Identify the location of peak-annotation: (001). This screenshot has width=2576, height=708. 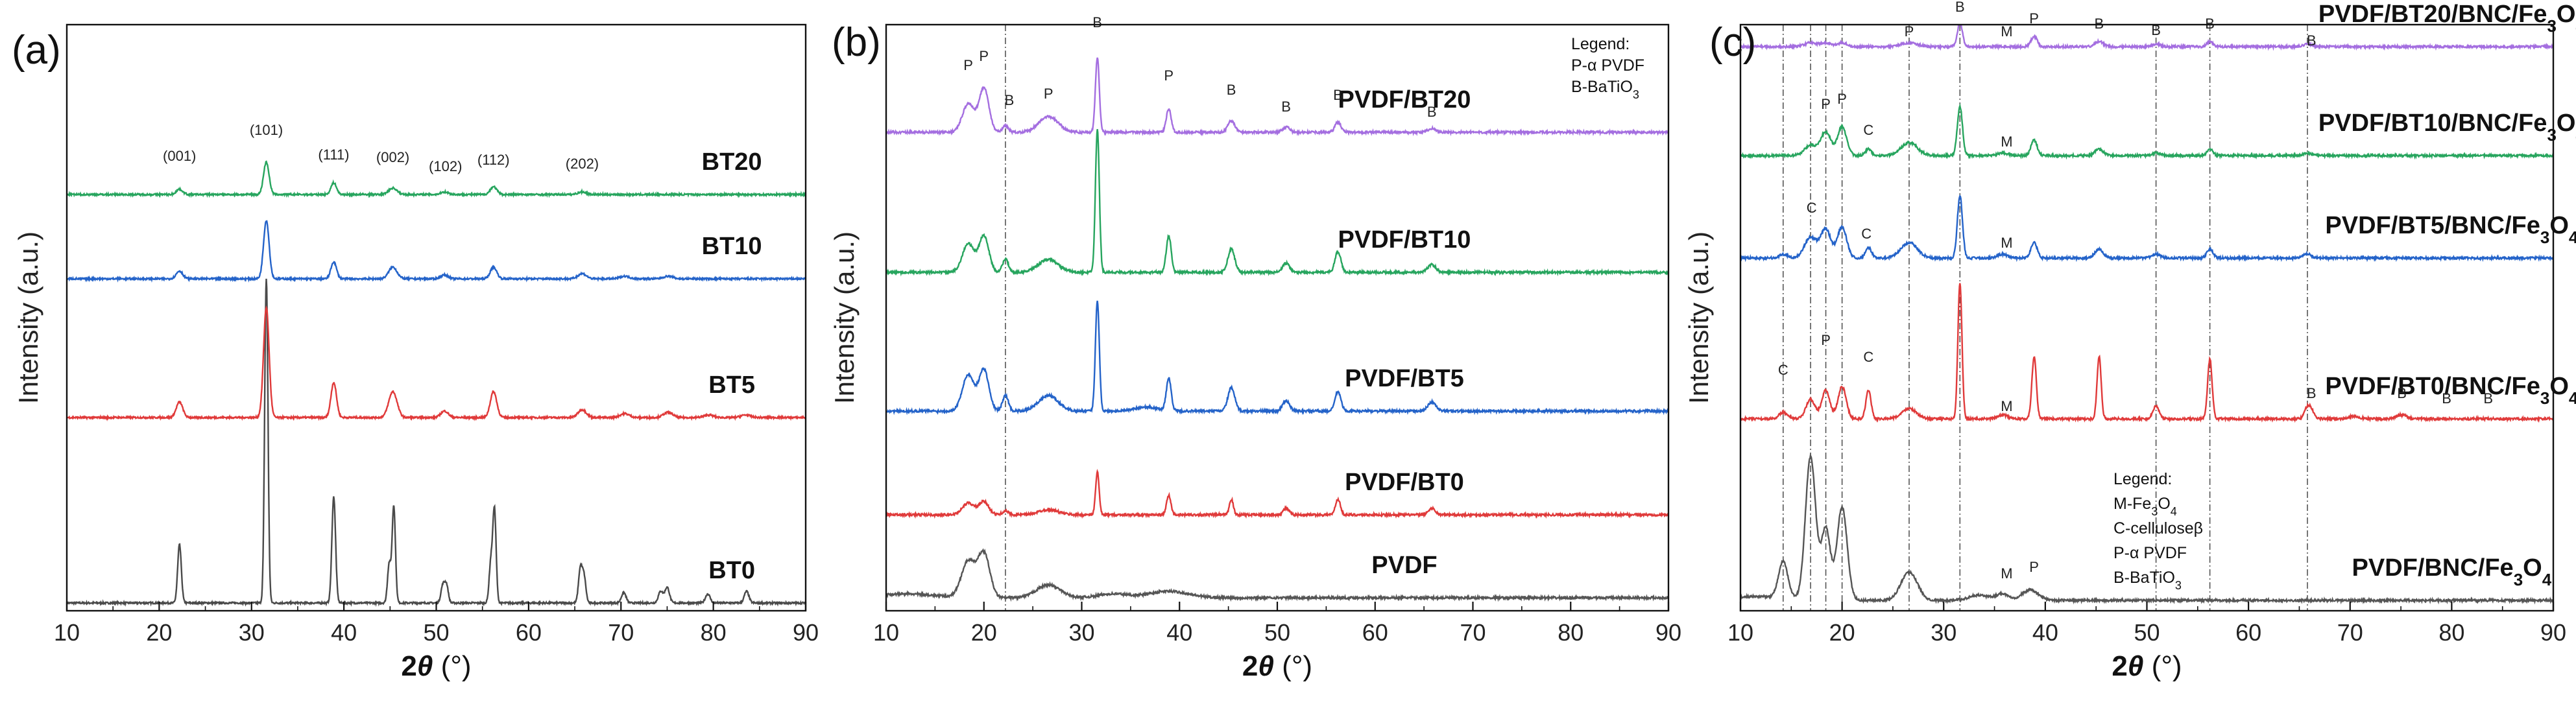
(179, 156).